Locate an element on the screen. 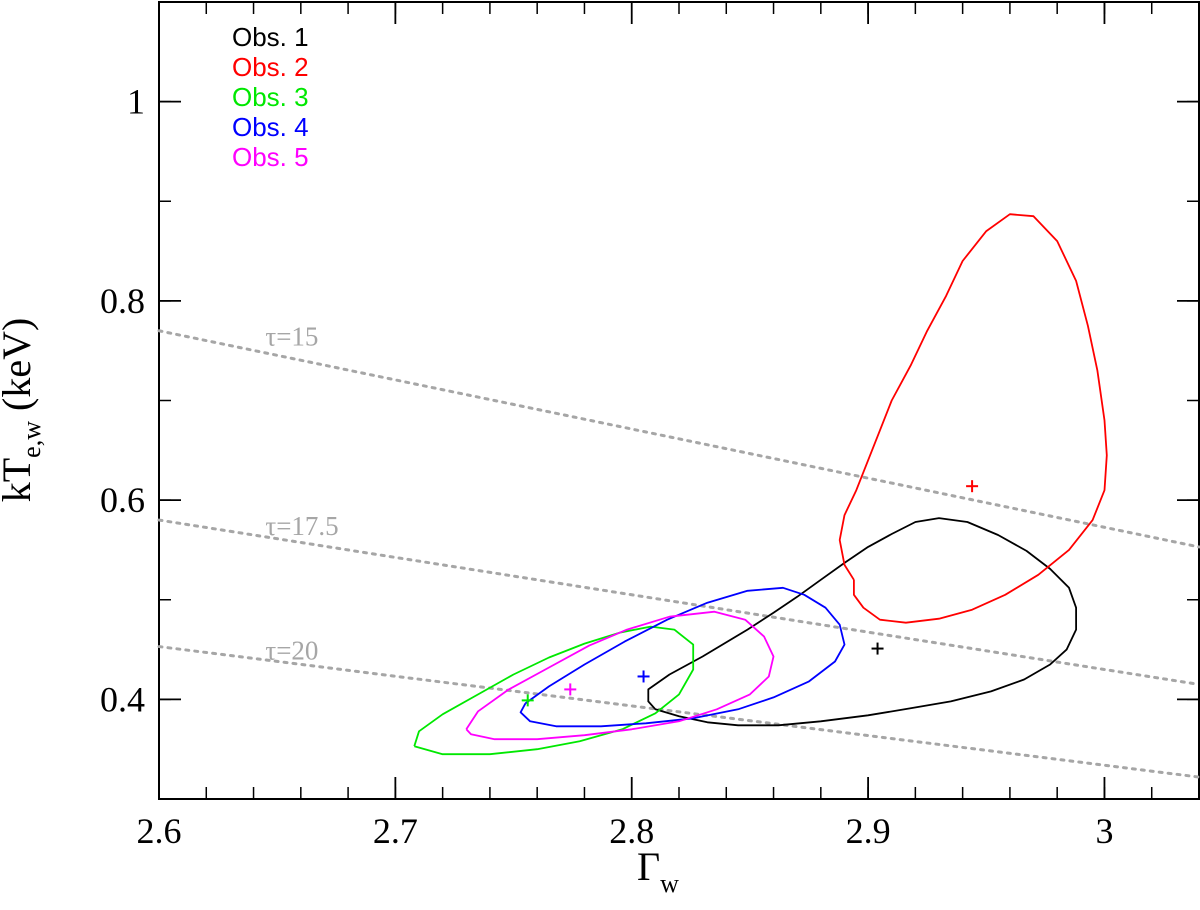 This screenshot has height=910, width=1200. y-tick-label: 0.4 is located at coordinates (122, 699).